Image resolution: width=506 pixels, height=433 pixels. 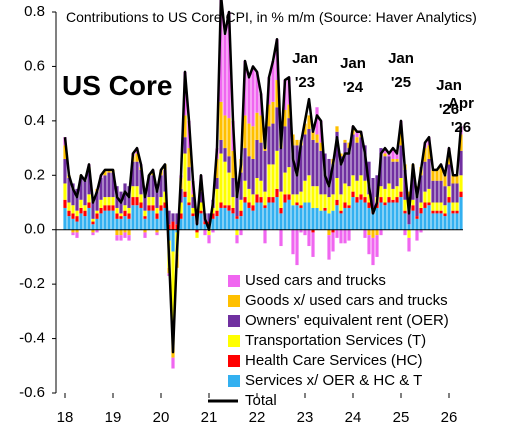 I want to click on legend-label: Total, so click(x=261, y=400).